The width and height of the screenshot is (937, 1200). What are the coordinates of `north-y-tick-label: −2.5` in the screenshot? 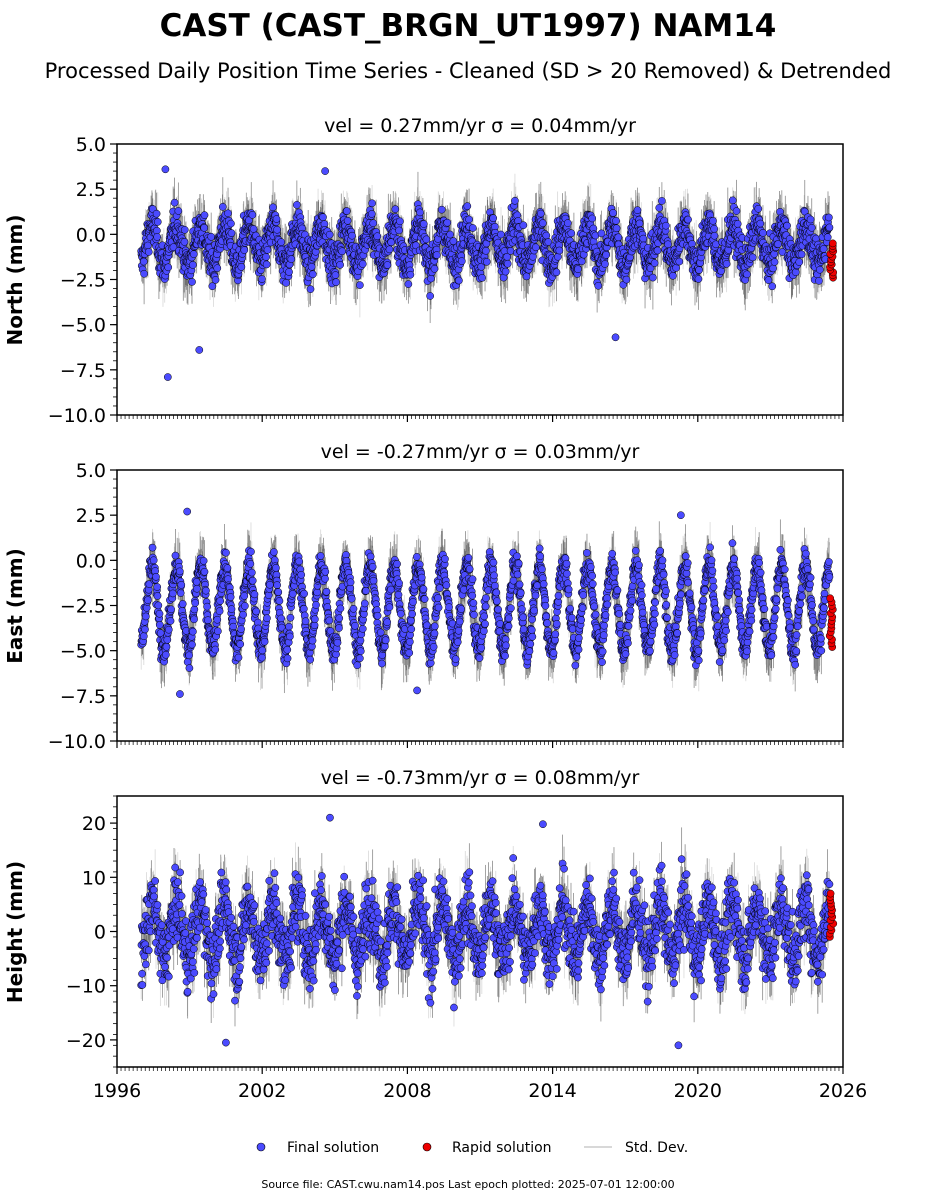 It's located at (83, 281).